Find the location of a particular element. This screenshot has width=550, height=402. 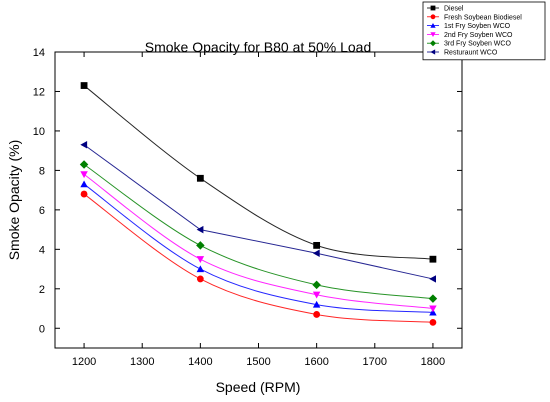

x-tick-label: 1700 is located at coordinates (375, 362).